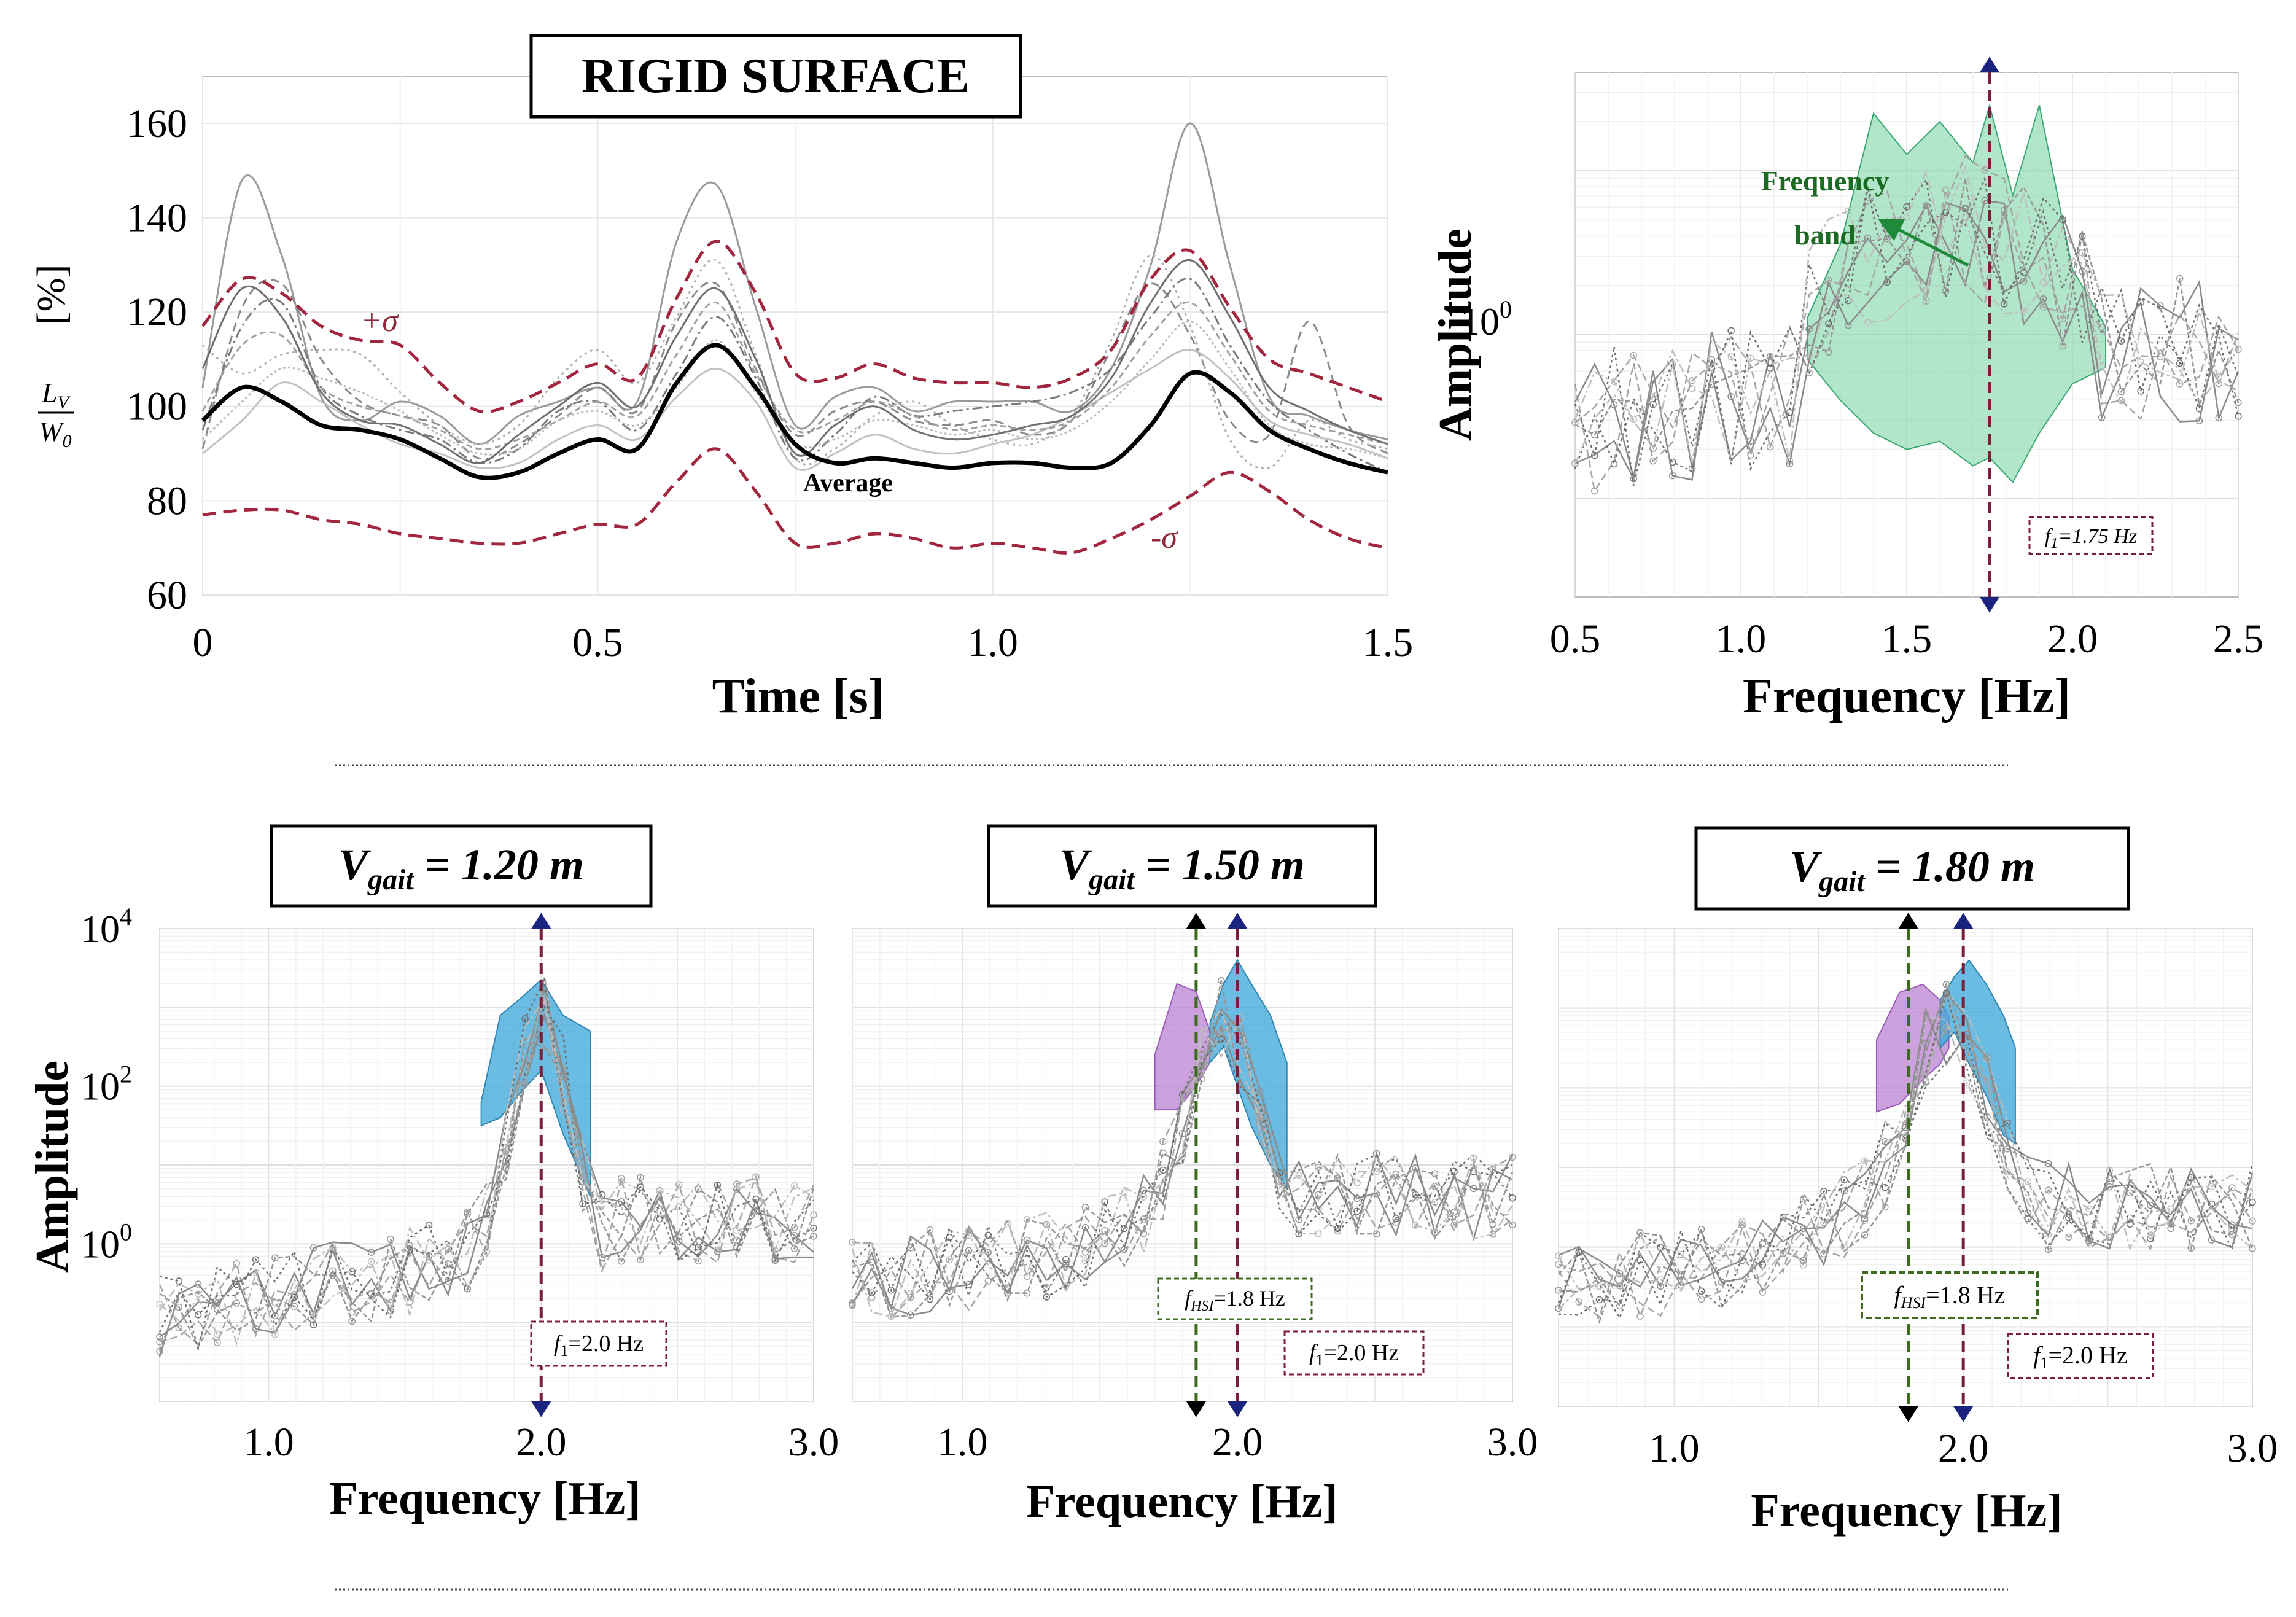 This screenshot has width=2296, height=1617. What do you see at coordinates (2091, 535) in the screenshot?
I see `f1-callout-box` at bounding box center [2091, 535].